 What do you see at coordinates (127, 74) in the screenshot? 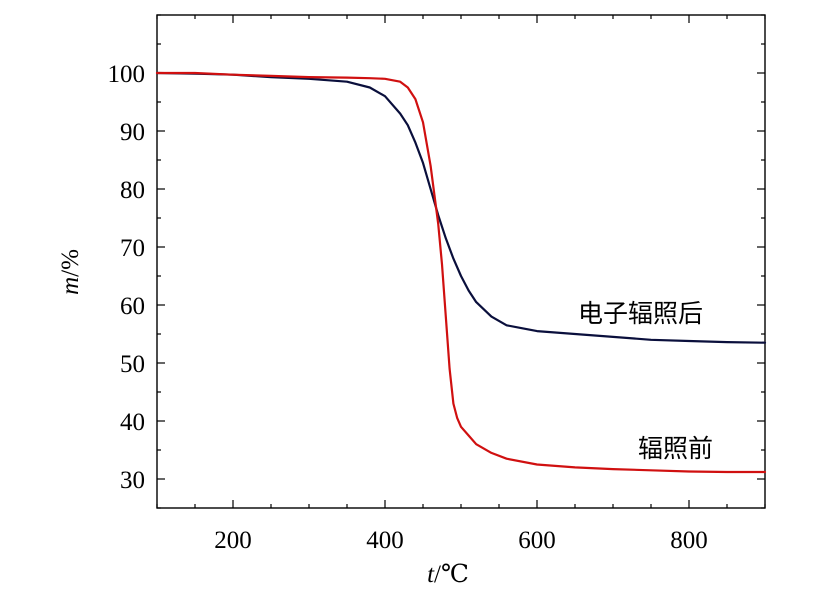
I see `y-tick-label: 100` at bounding box center [127, 74].